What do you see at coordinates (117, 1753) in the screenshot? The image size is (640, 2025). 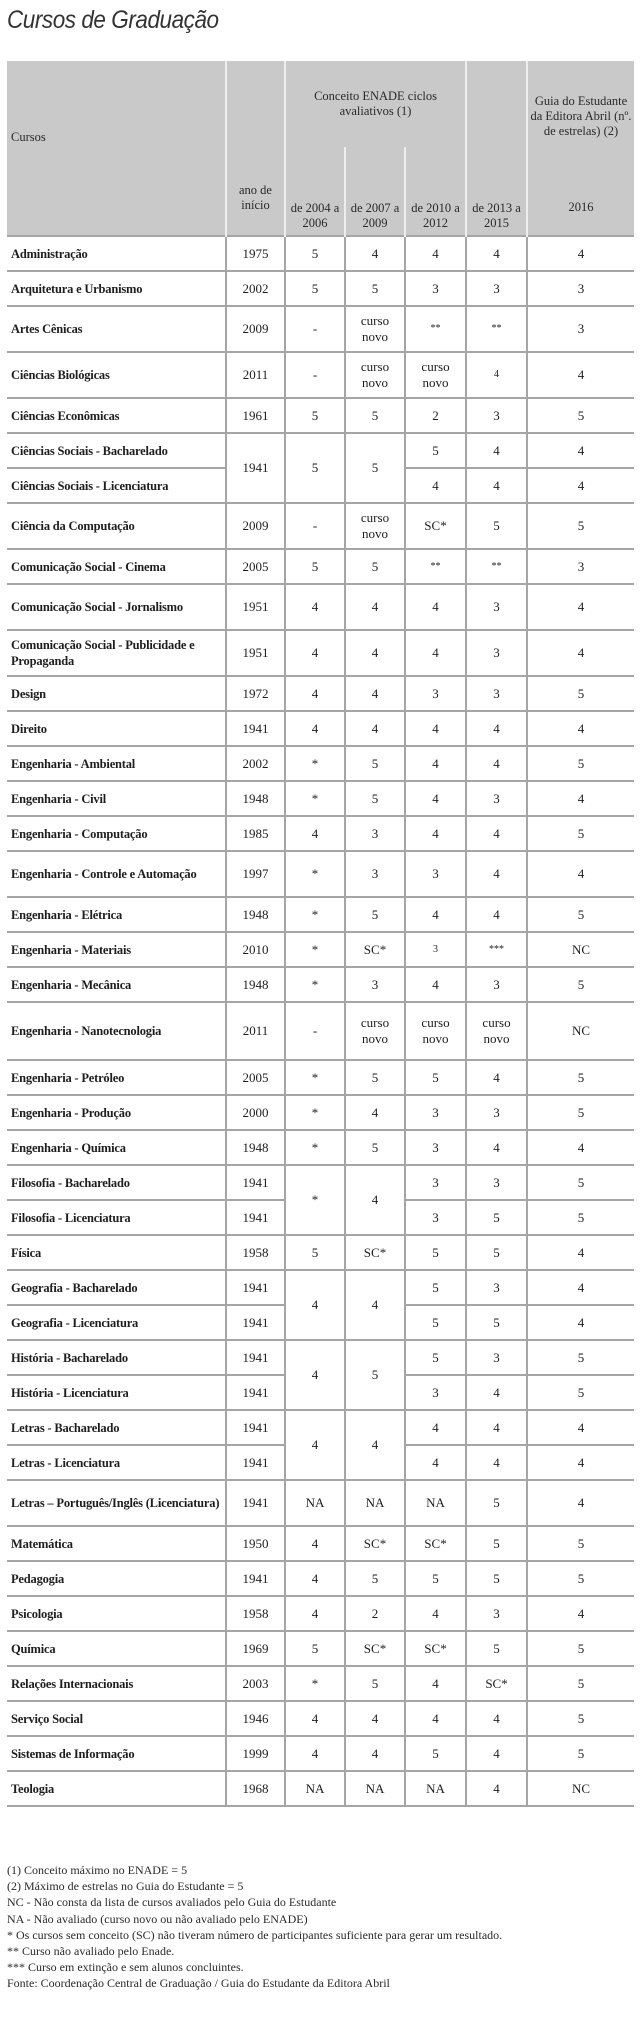 I see `course-name: Sistemas de Informação` at bounding box center [117, 1753].